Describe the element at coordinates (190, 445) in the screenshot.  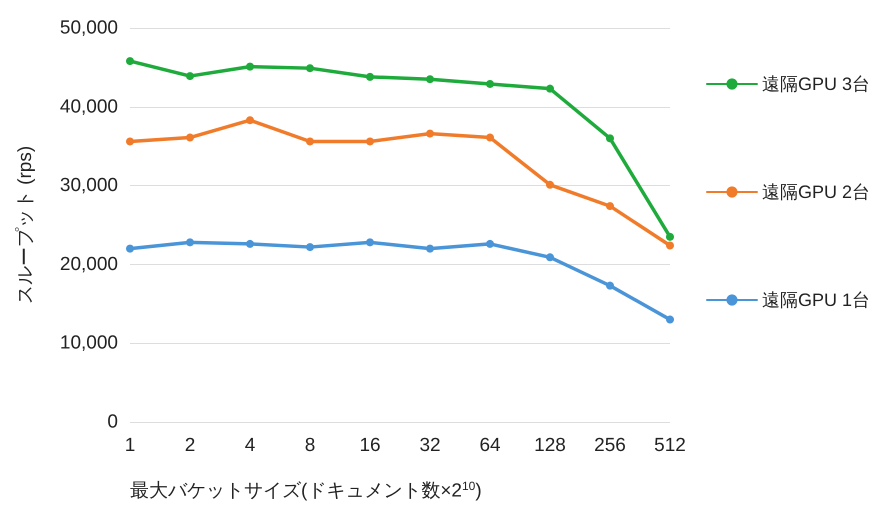
I see `x-tick-label: 2` at that location.